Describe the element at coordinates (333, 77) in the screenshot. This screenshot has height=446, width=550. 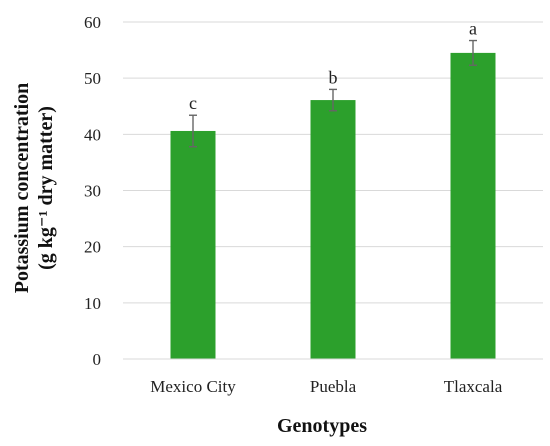
I see `significance-letter: b` at that location.